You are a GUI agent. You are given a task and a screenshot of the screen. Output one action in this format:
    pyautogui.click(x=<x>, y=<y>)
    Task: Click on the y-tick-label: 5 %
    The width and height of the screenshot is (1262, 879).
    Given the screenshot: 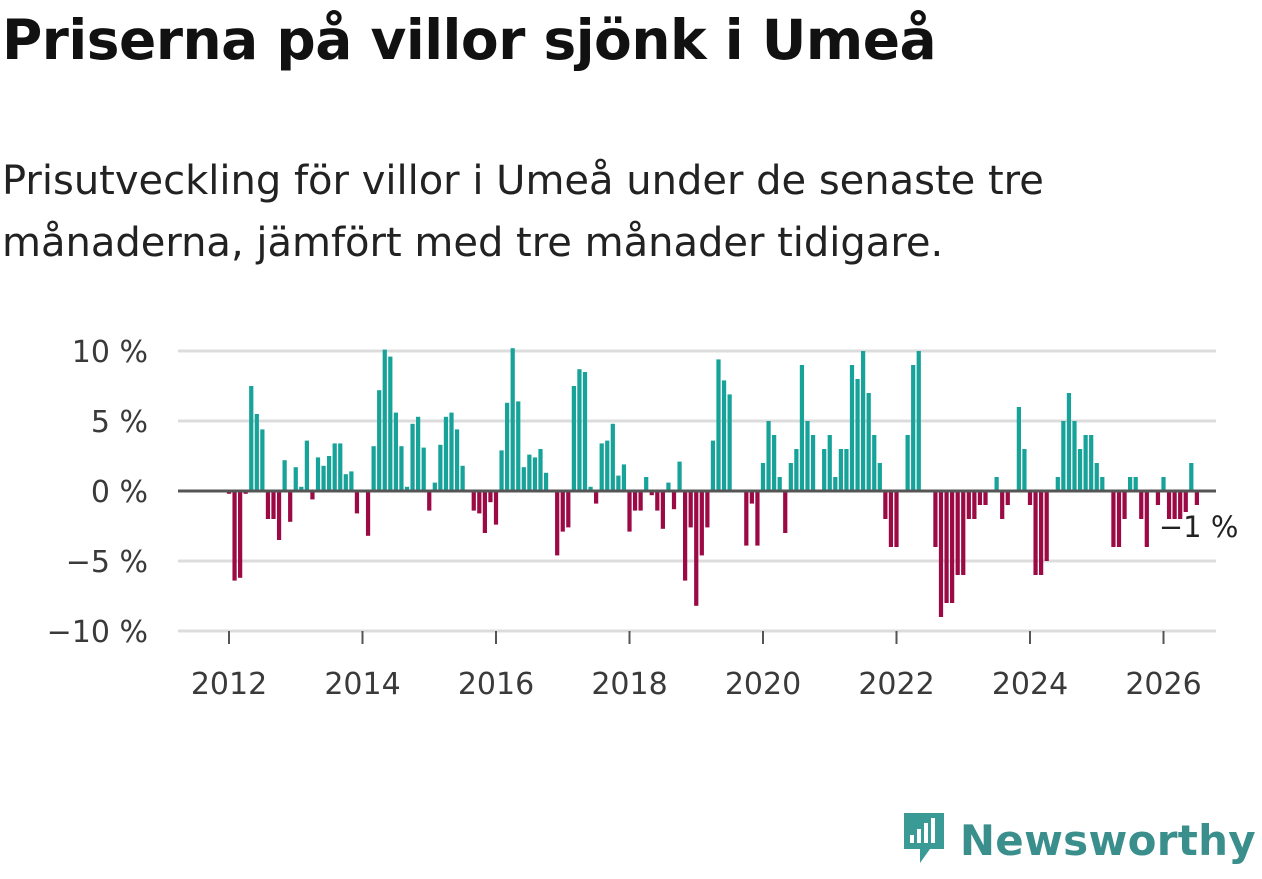 What is the action you would take?
    pyautogui.click(x=119, y=422)
    